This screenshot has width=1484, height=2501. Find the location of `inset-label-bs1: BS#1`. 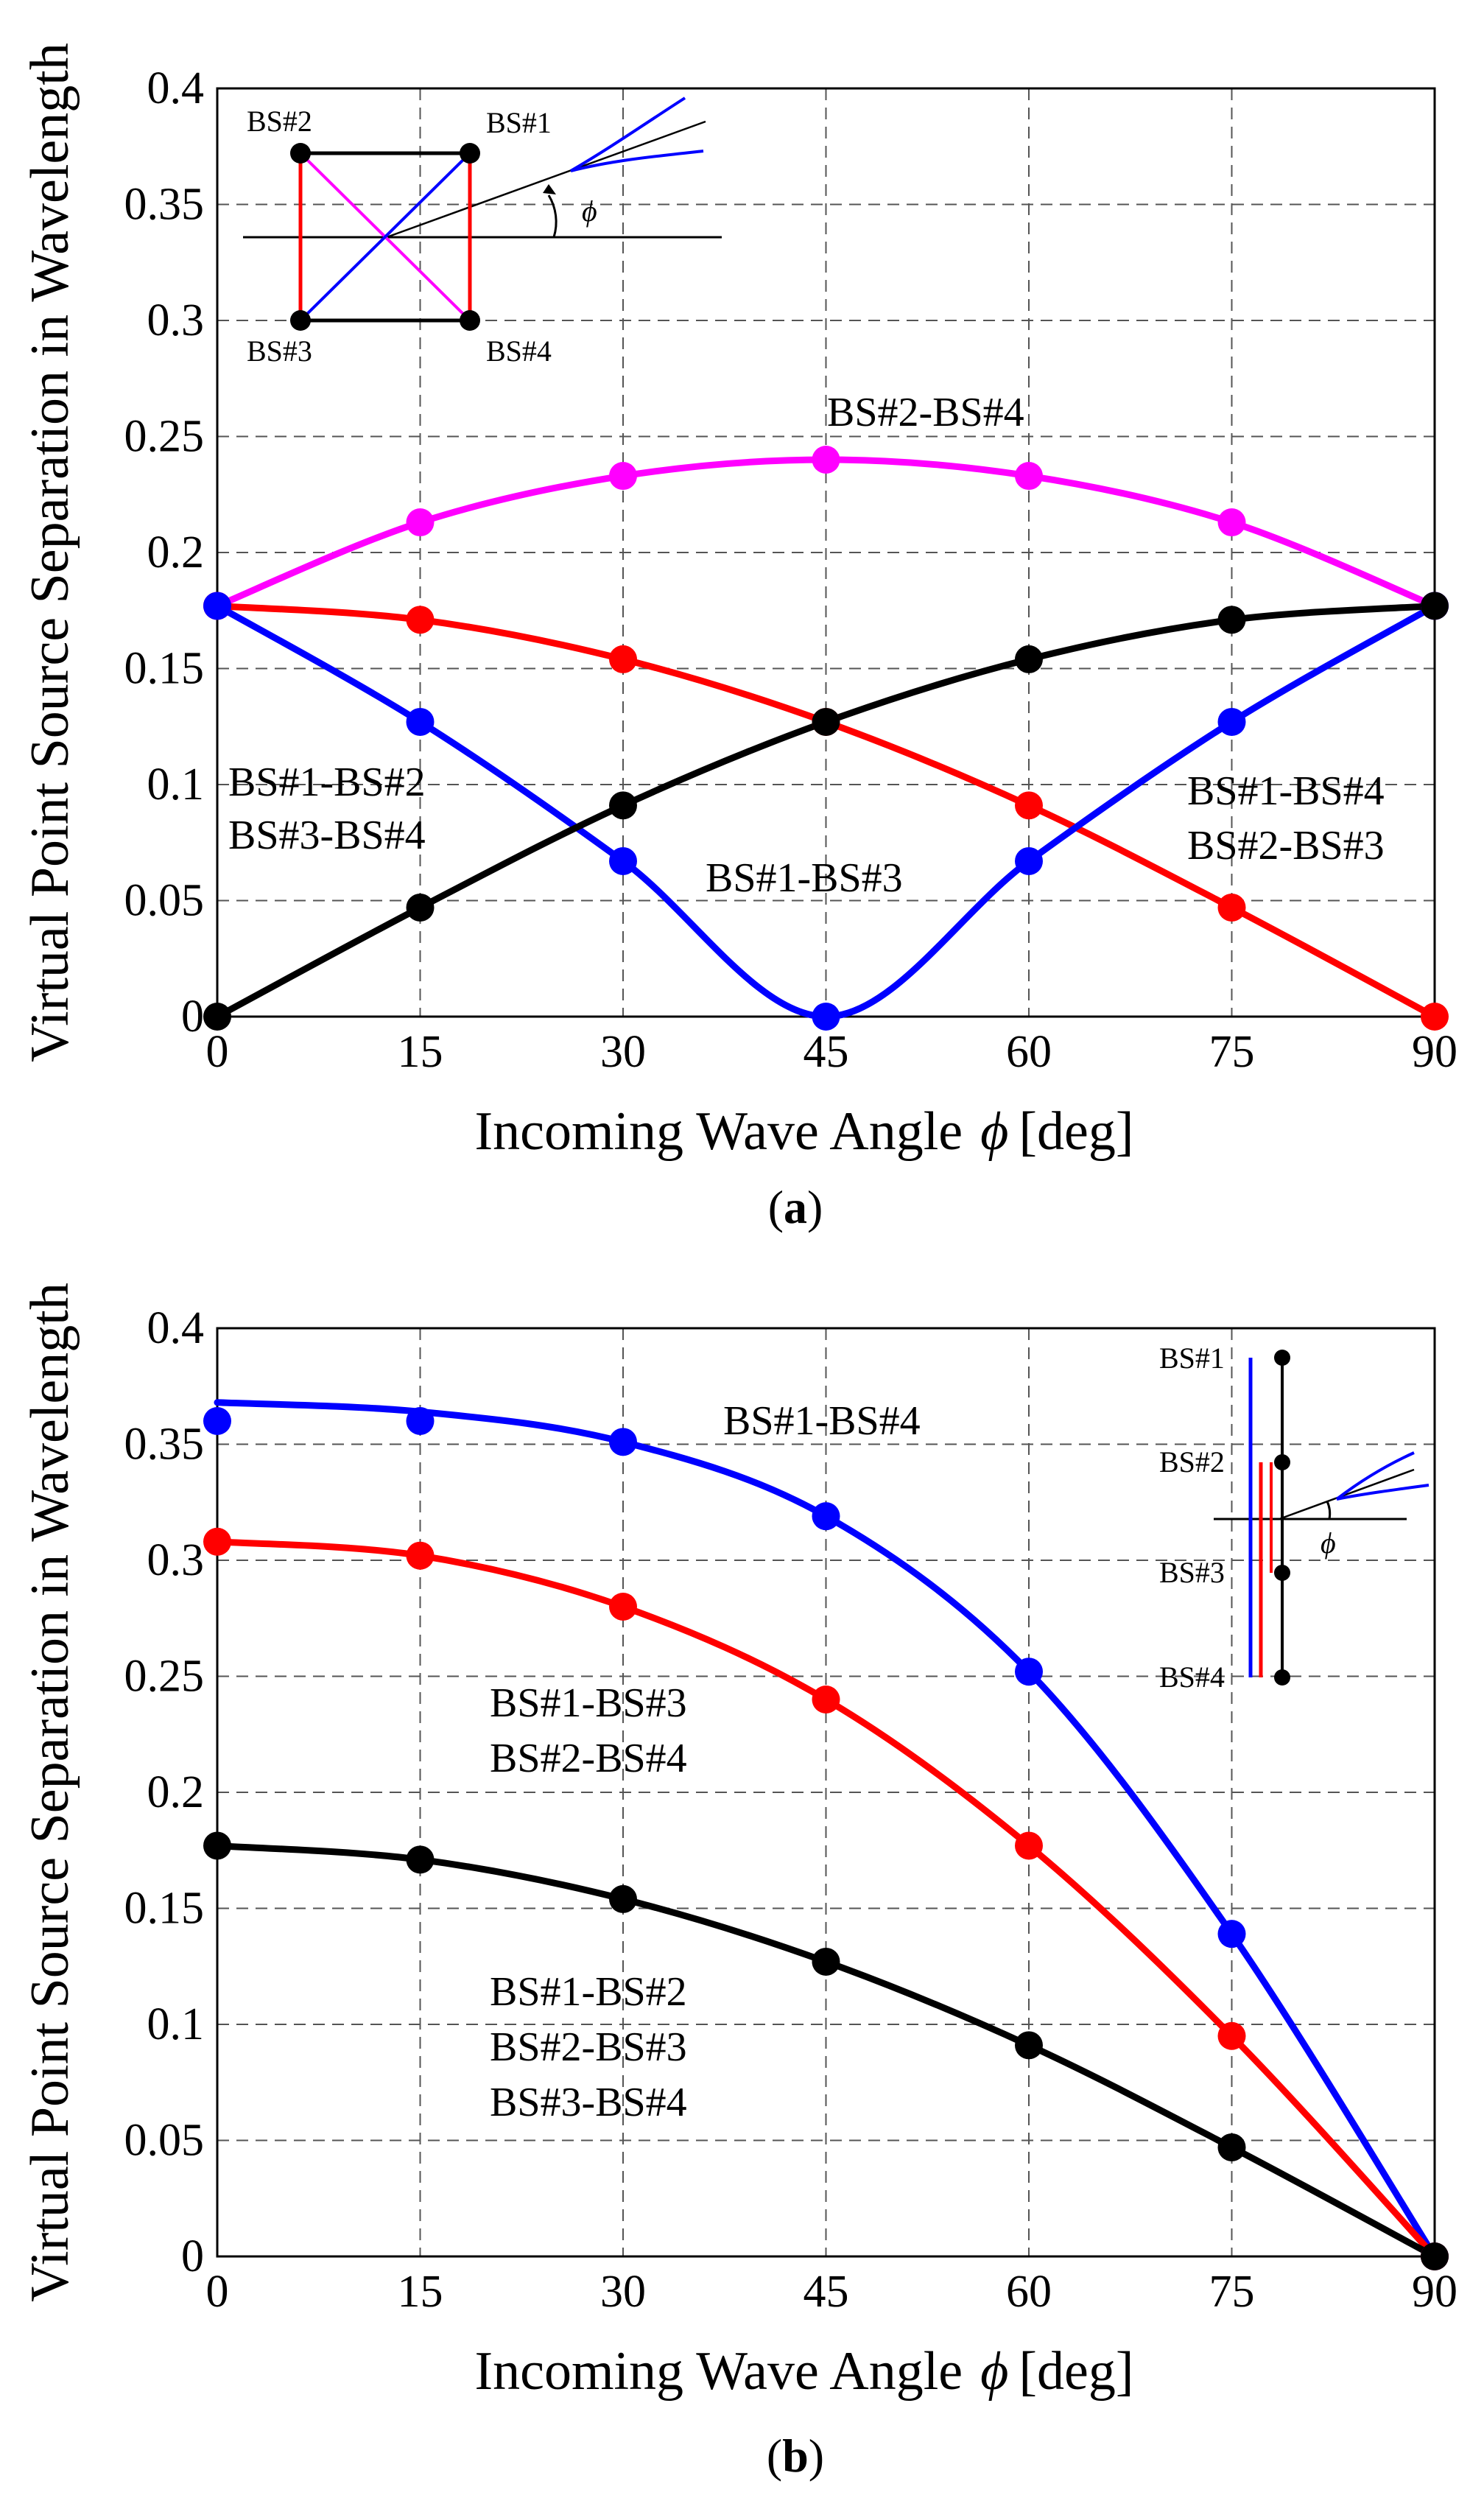

inset-label-bs1: BS#1 is located at coordinates (519, 123).